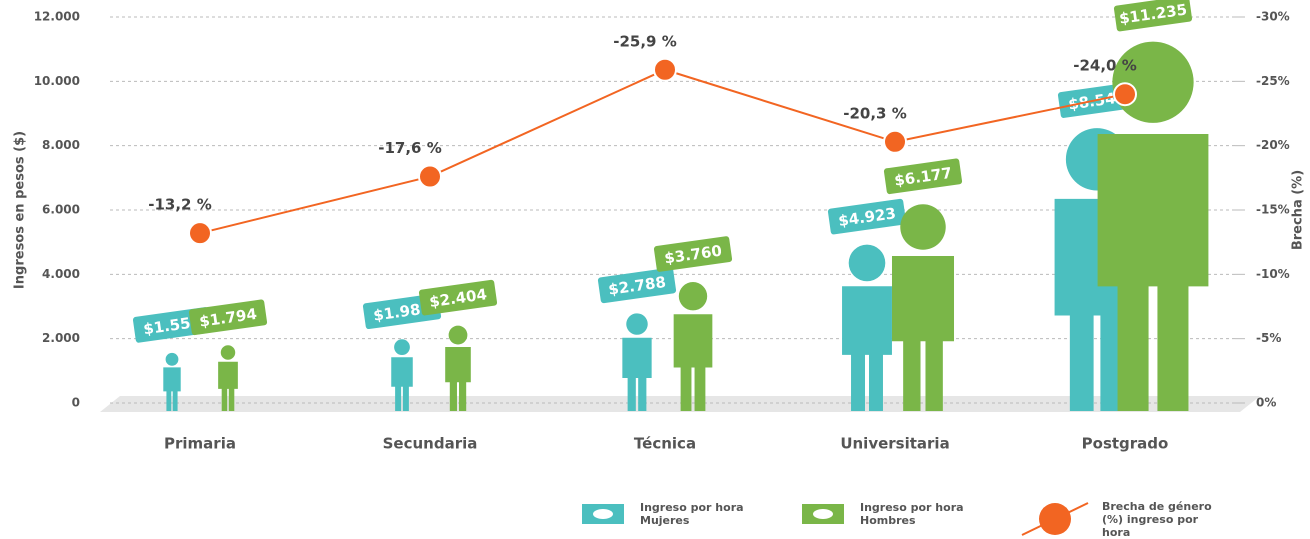  I want to click on value-tag: $1.794, so click(228, 317).